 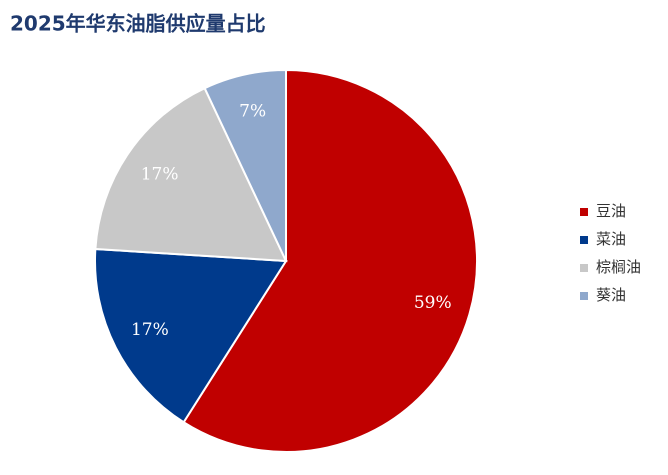 I want to click on legend-label: 棕榈油, so click(x=618, y=267).